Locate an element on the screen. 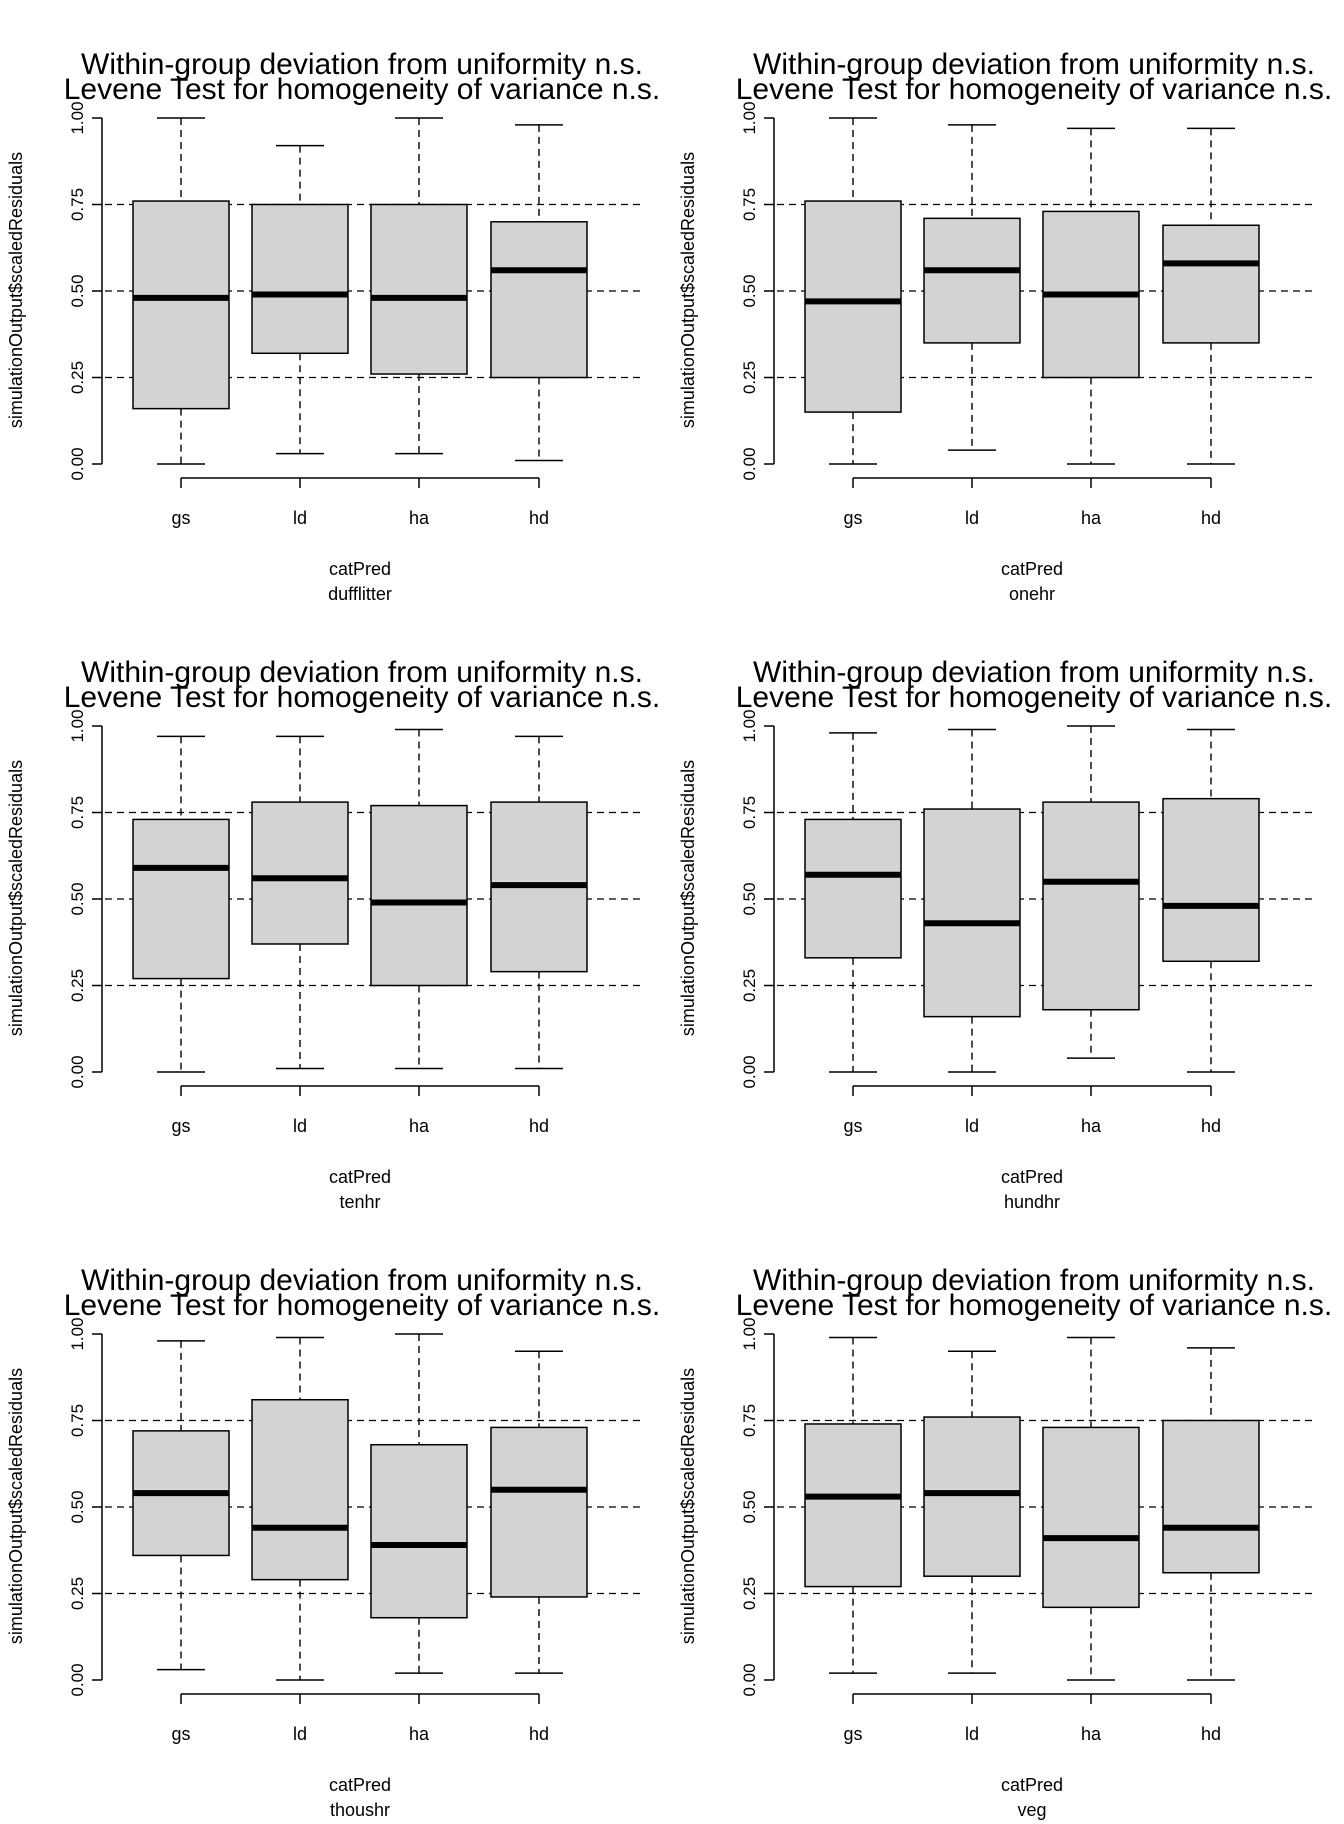  x-axis-sublabel: onehr is located at coordinates (1032, 594).